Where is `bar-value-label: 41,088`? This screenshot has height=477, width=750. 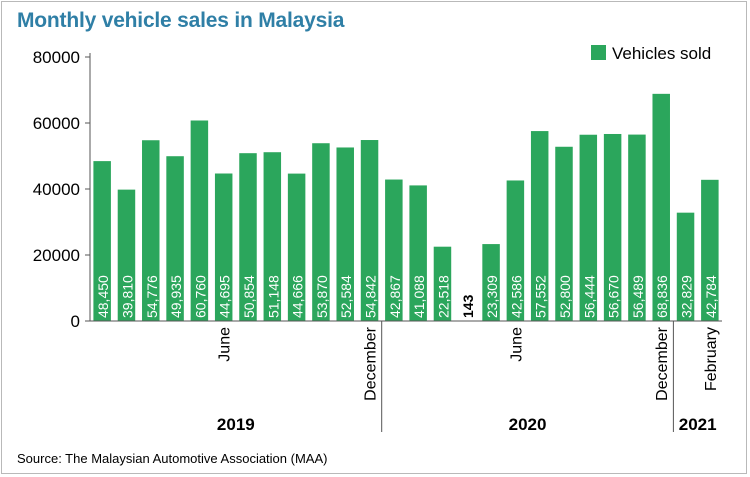 bar-value-label: 41,088 is located at coordinates (419, 296).